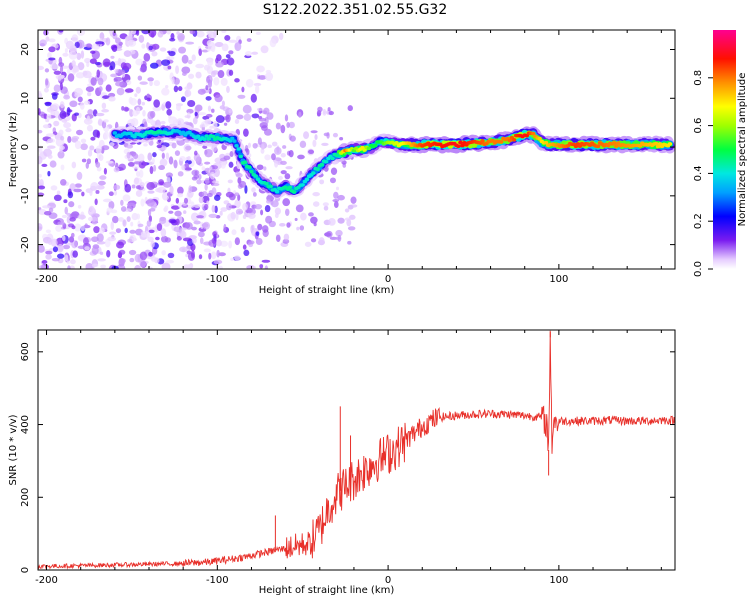 This screenshot has height=600, width=750. Describe the element at coordinates (698, 126) in the screenshot. I see `colorbar-tick-label: 0.6` at that location.